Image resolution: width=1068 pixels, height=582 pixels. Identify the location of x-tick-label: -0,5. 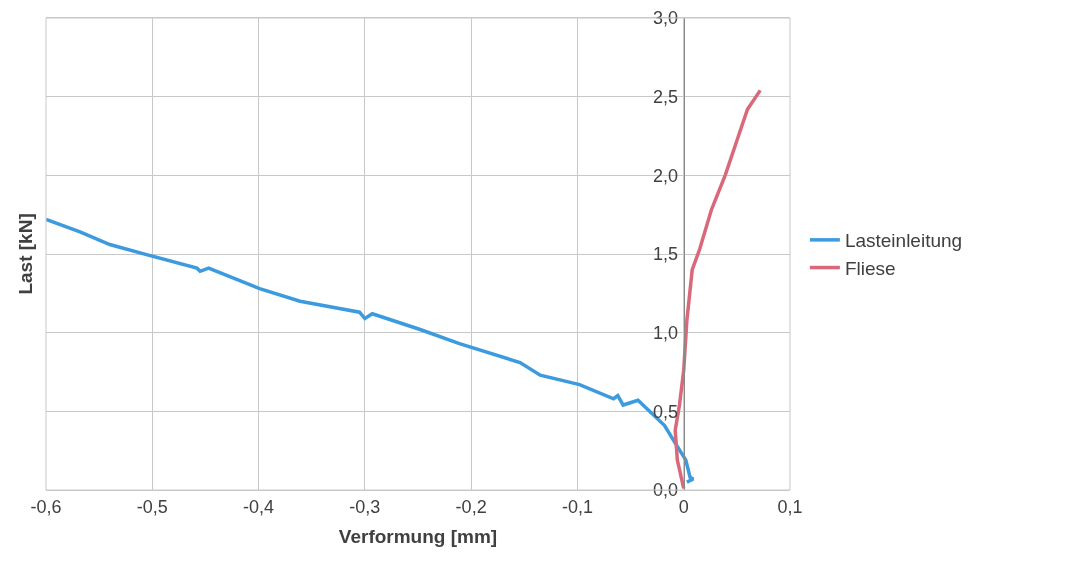
(152, 506).